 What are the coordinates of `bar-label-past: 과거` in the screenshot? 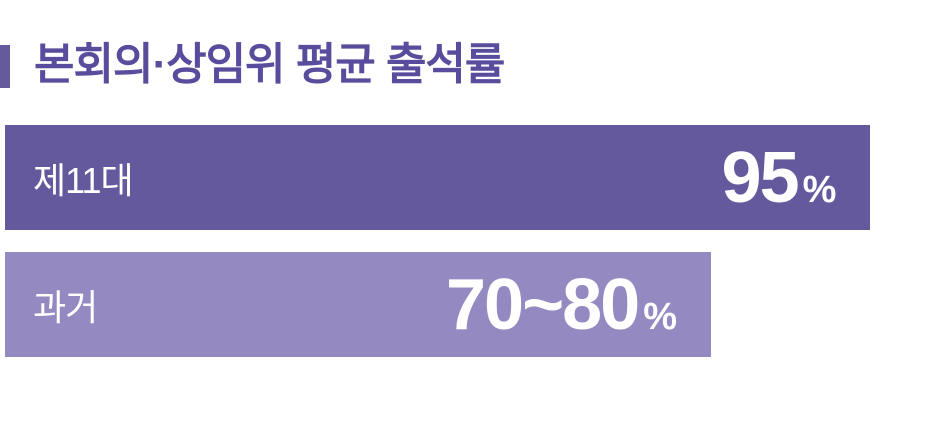 It's located at (65, 307).